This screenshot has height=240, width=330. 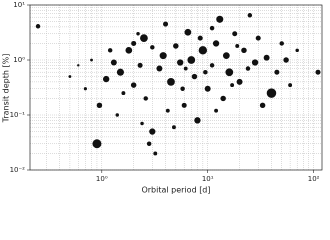 I want to click on y-tick-label: 10¹, so click(x=19, y=5).